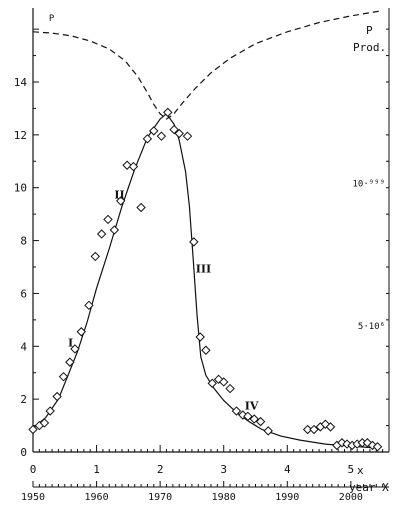 Image resolution: width=400 pixels, height=507 pixels. Describe the element at coordinates (368, 184) in the screenshot. I see `right-axis-label: 10·⁹⁹⁹` at that location.